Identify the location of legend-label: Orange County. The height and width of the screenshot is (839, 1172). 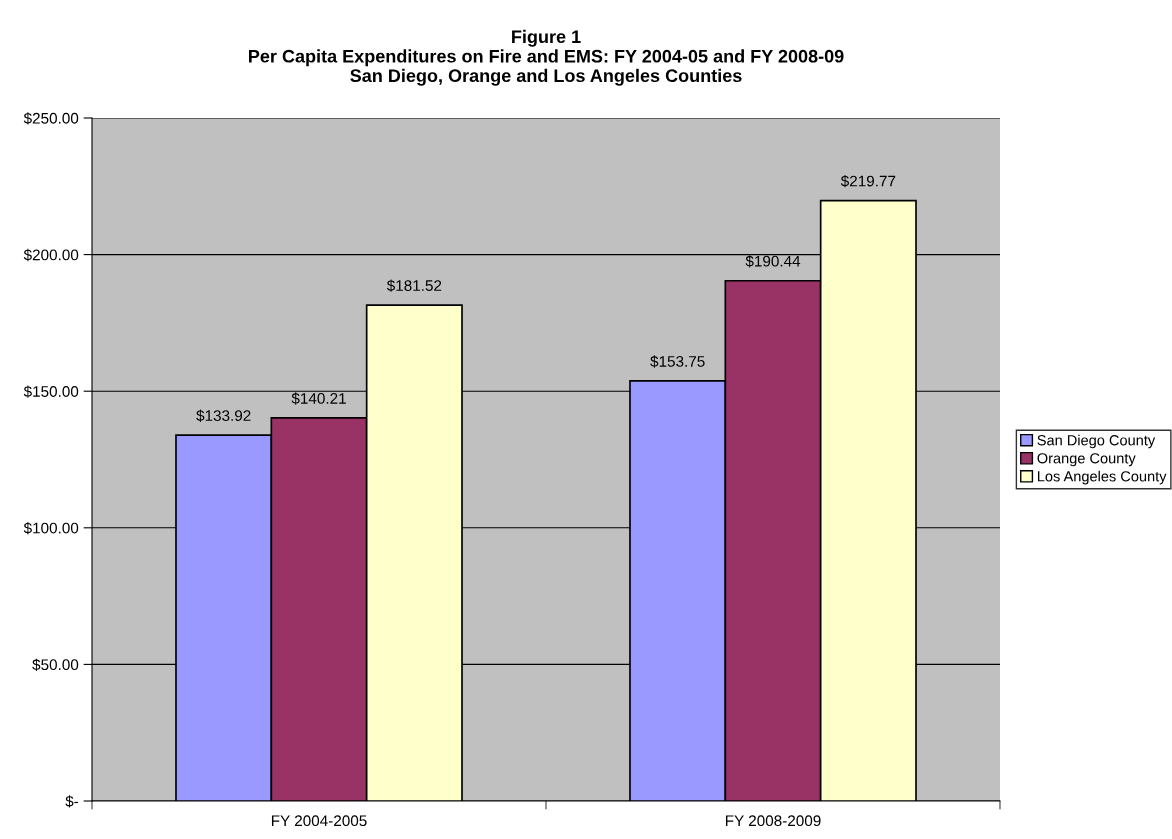
(1086, 460).